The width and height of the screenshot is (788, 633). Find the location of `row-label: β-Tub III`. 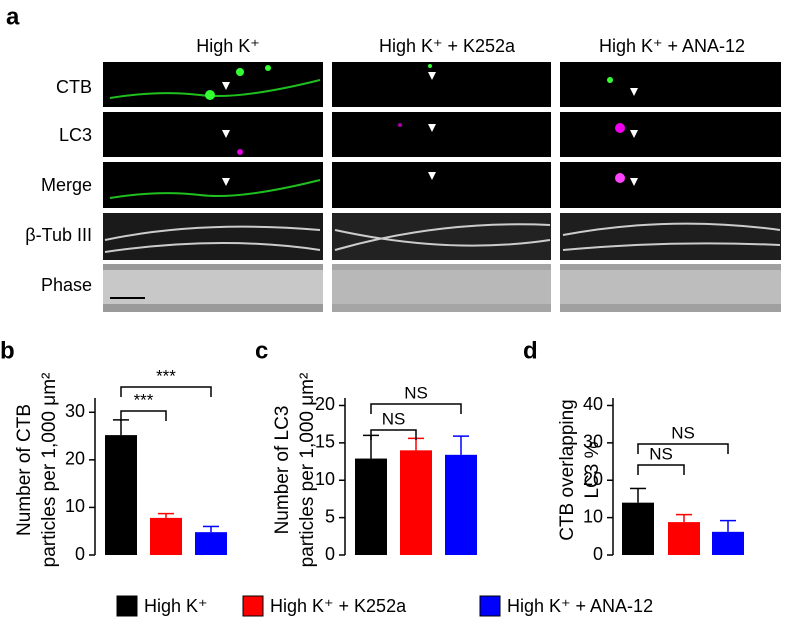

row-label: β-Tub III is located at coordinates (58, 235).